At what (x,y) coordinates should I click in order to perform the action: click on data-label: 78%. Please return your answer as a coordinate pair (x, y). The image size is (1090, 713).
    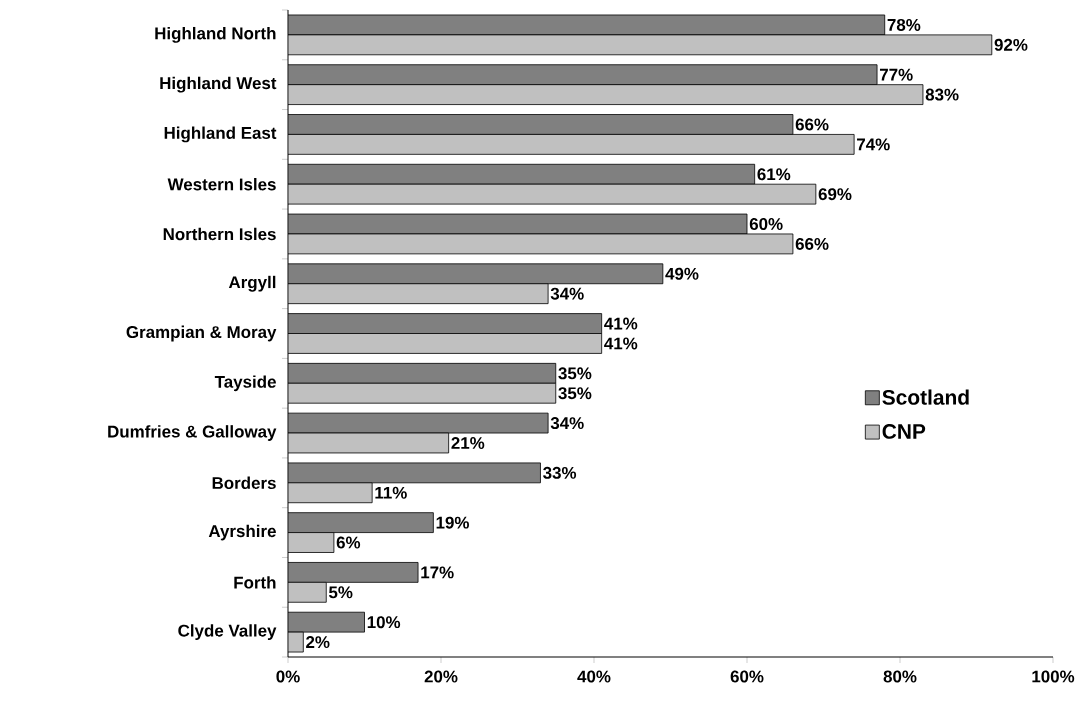
    Looking at the image, I should click on (904, 24).